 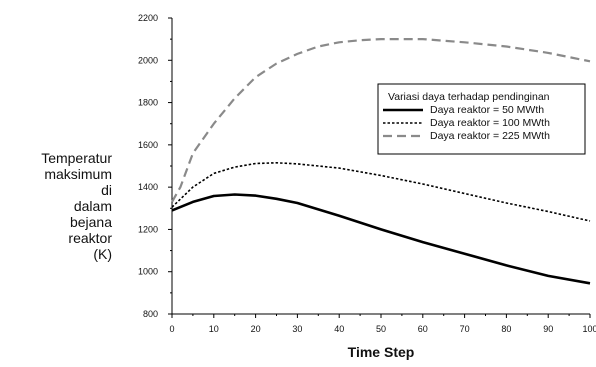 I want to click on x-tick-label: 50, so click(x=381, y=329).